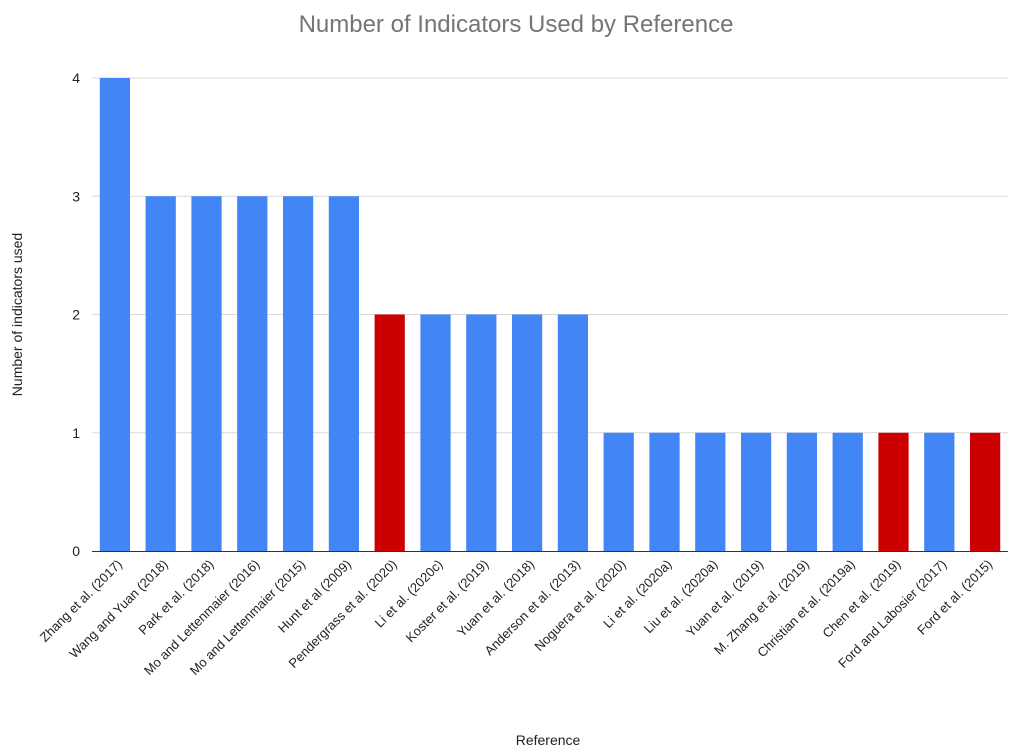  What do you see at coordinates (548, 740) in the screenshot?
I see `x-axis-title: Reference` at bounding box center [548, 740].